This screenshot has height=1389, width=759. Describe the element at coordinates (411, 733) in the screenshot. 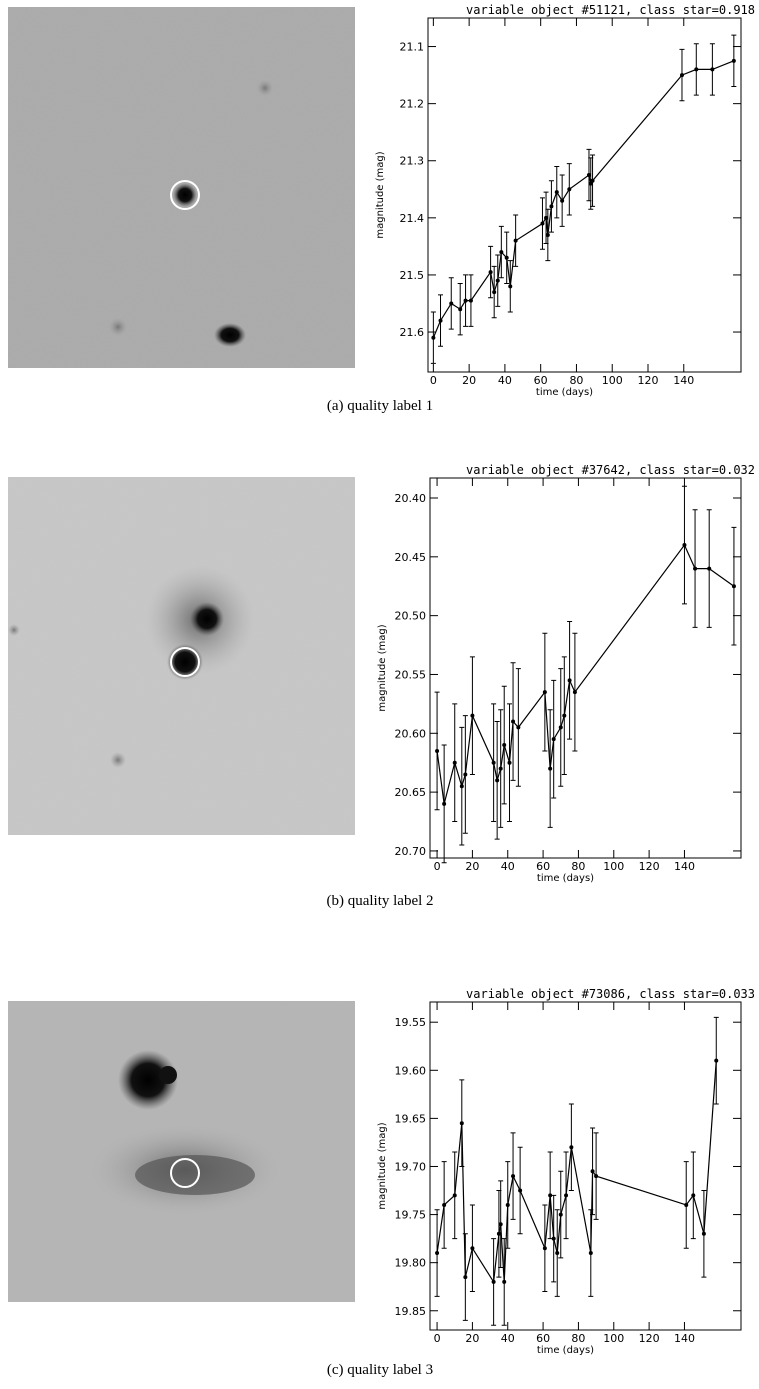

I see `y-tick-label: 20.60` at that location.